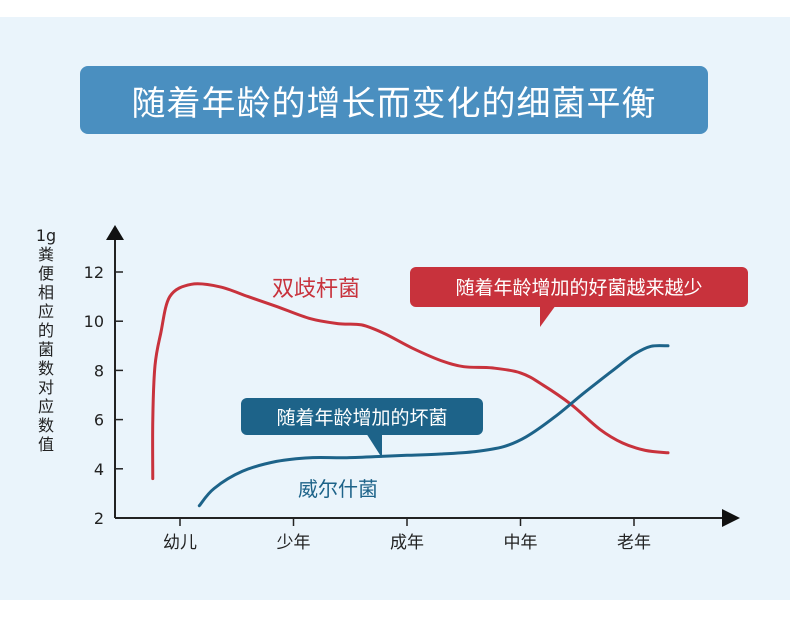 Image resolution: width=790 pixels, height=635 pixels. Describe the element at coordinates (99, 420) in the screenshot. I see `y-tick-label: 6` at that location.